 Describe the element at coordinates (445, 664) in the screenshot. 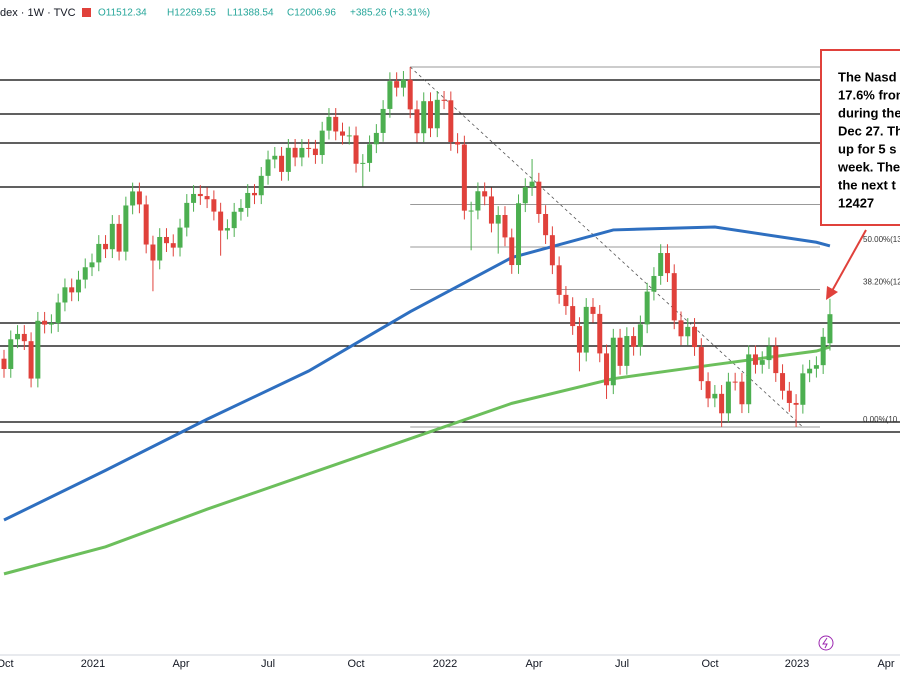

I see `x-tick-label: 2022` at that location.